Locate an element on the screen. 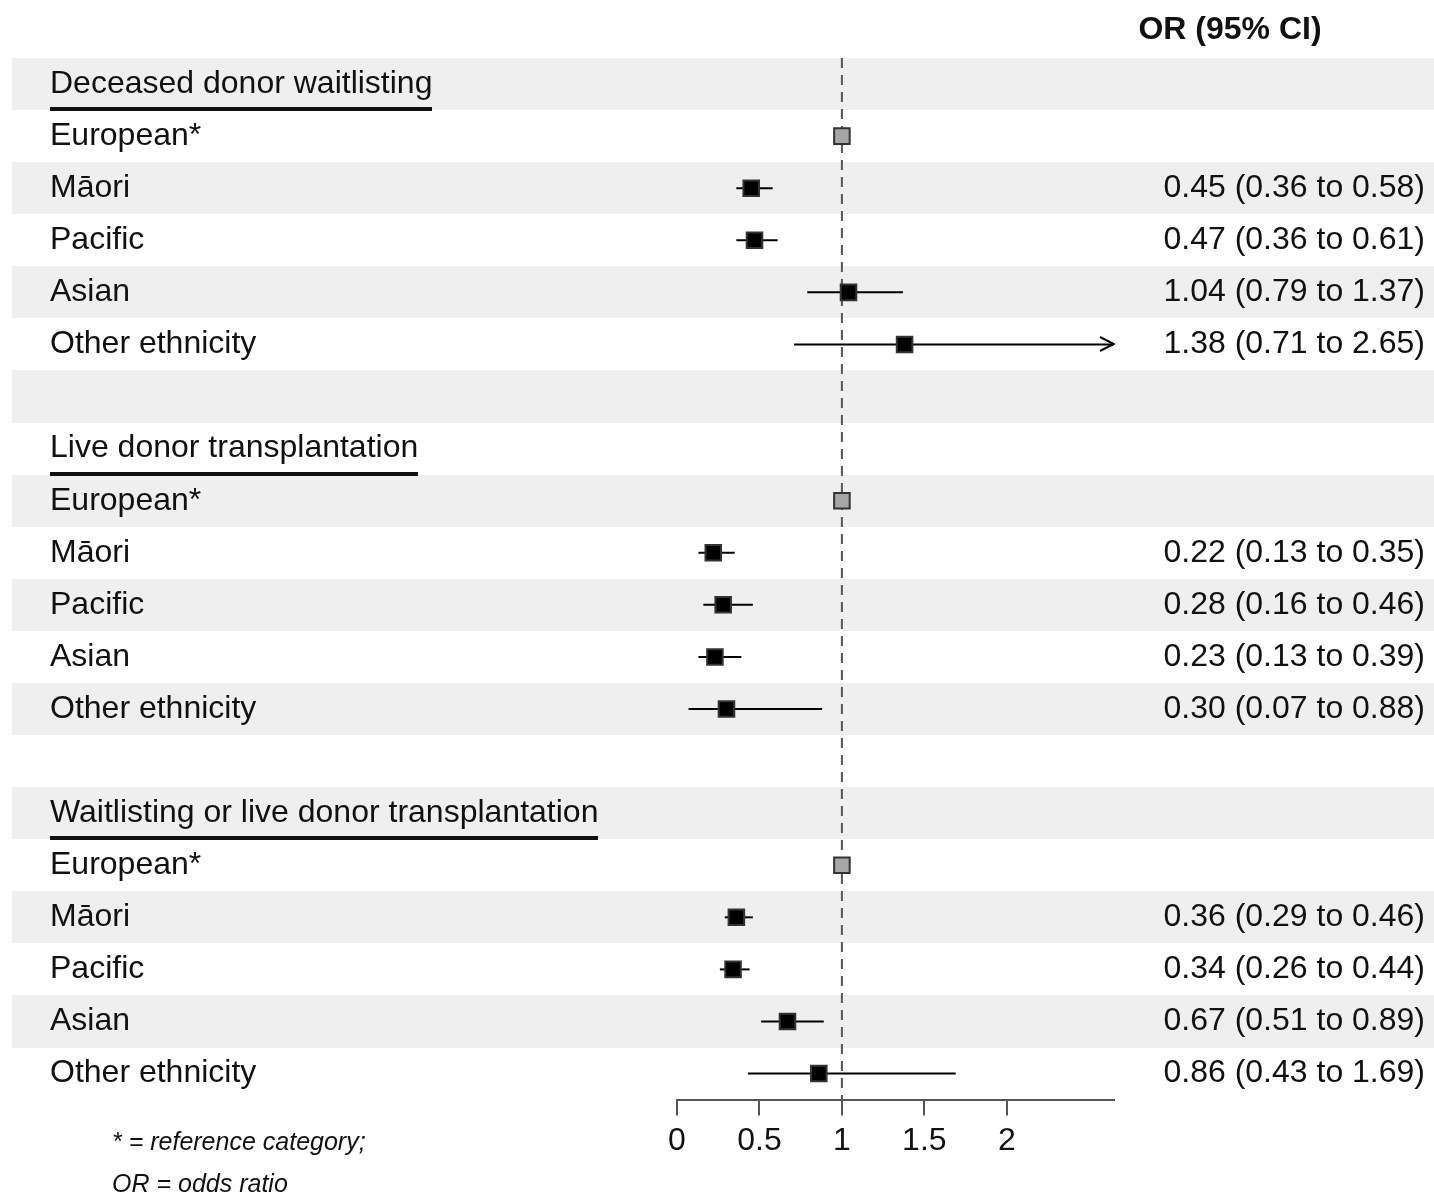 The height and width of the screenshot is (1196, 1434). x-tick-label: 1.5 is located at coordinates (924, 1138).